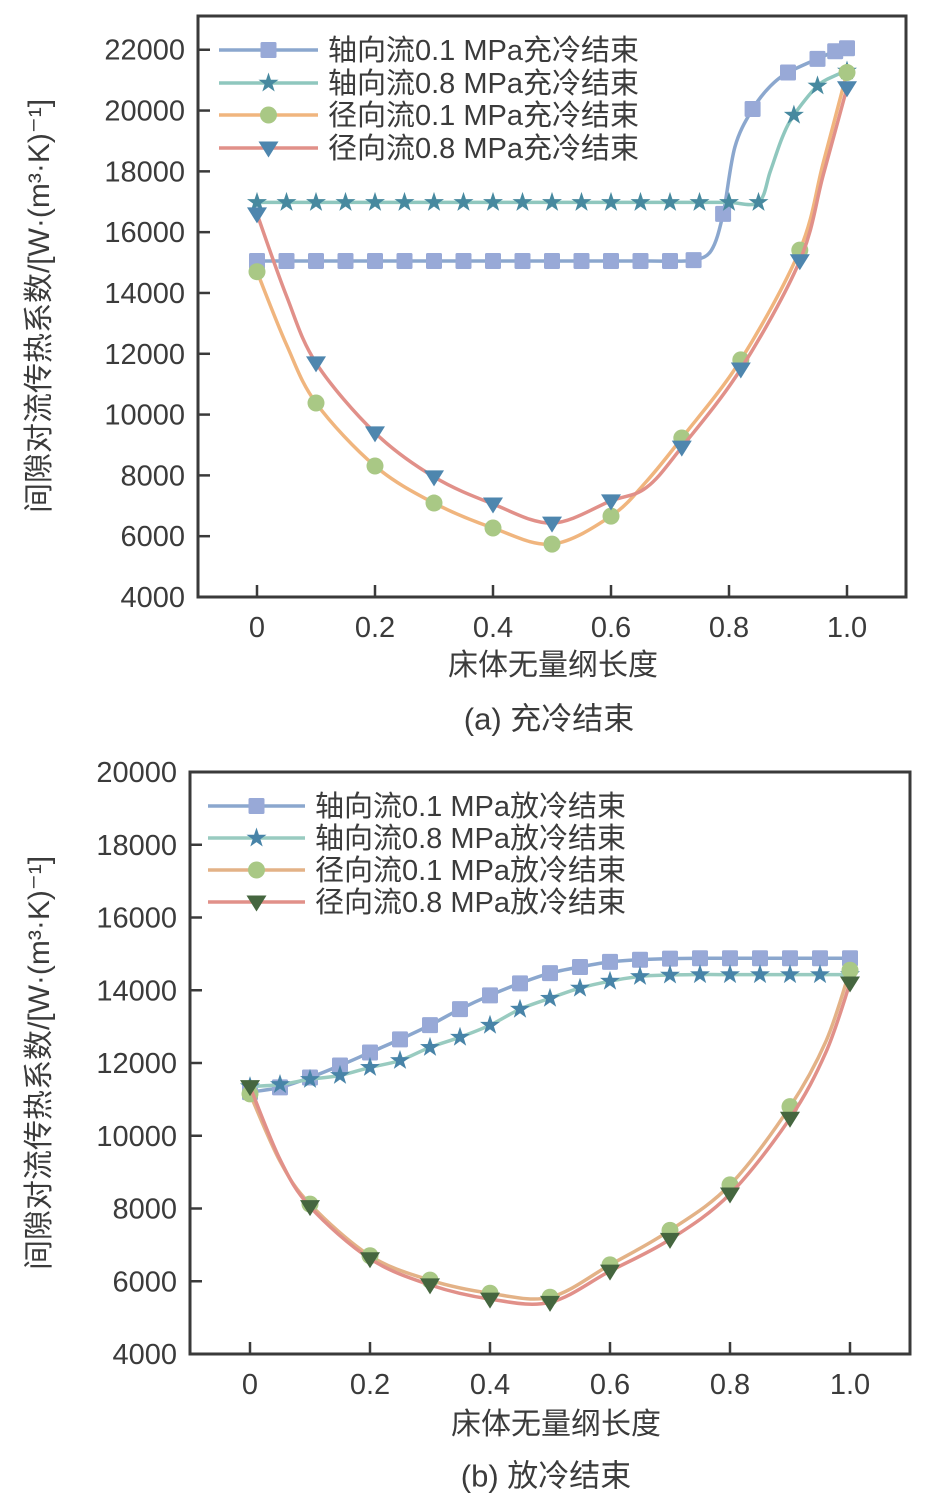  Describe the element at coordinates (144, 294) in the screenshot. I see `chart-a-y-tick-label: 14000` at that location.